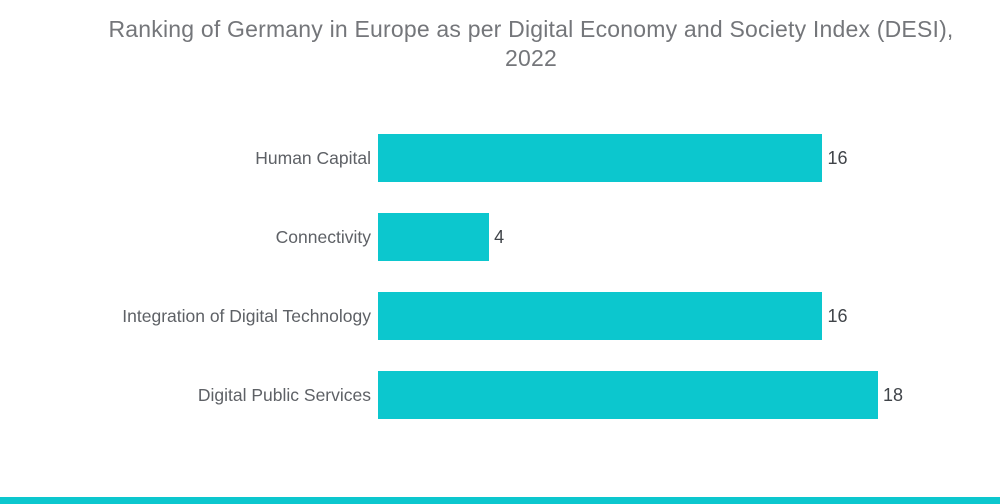 Image resolution: width=1000 pixels, height=504 pixels. I want to click on bar-row: Human Capital 16, so click(500, 158).